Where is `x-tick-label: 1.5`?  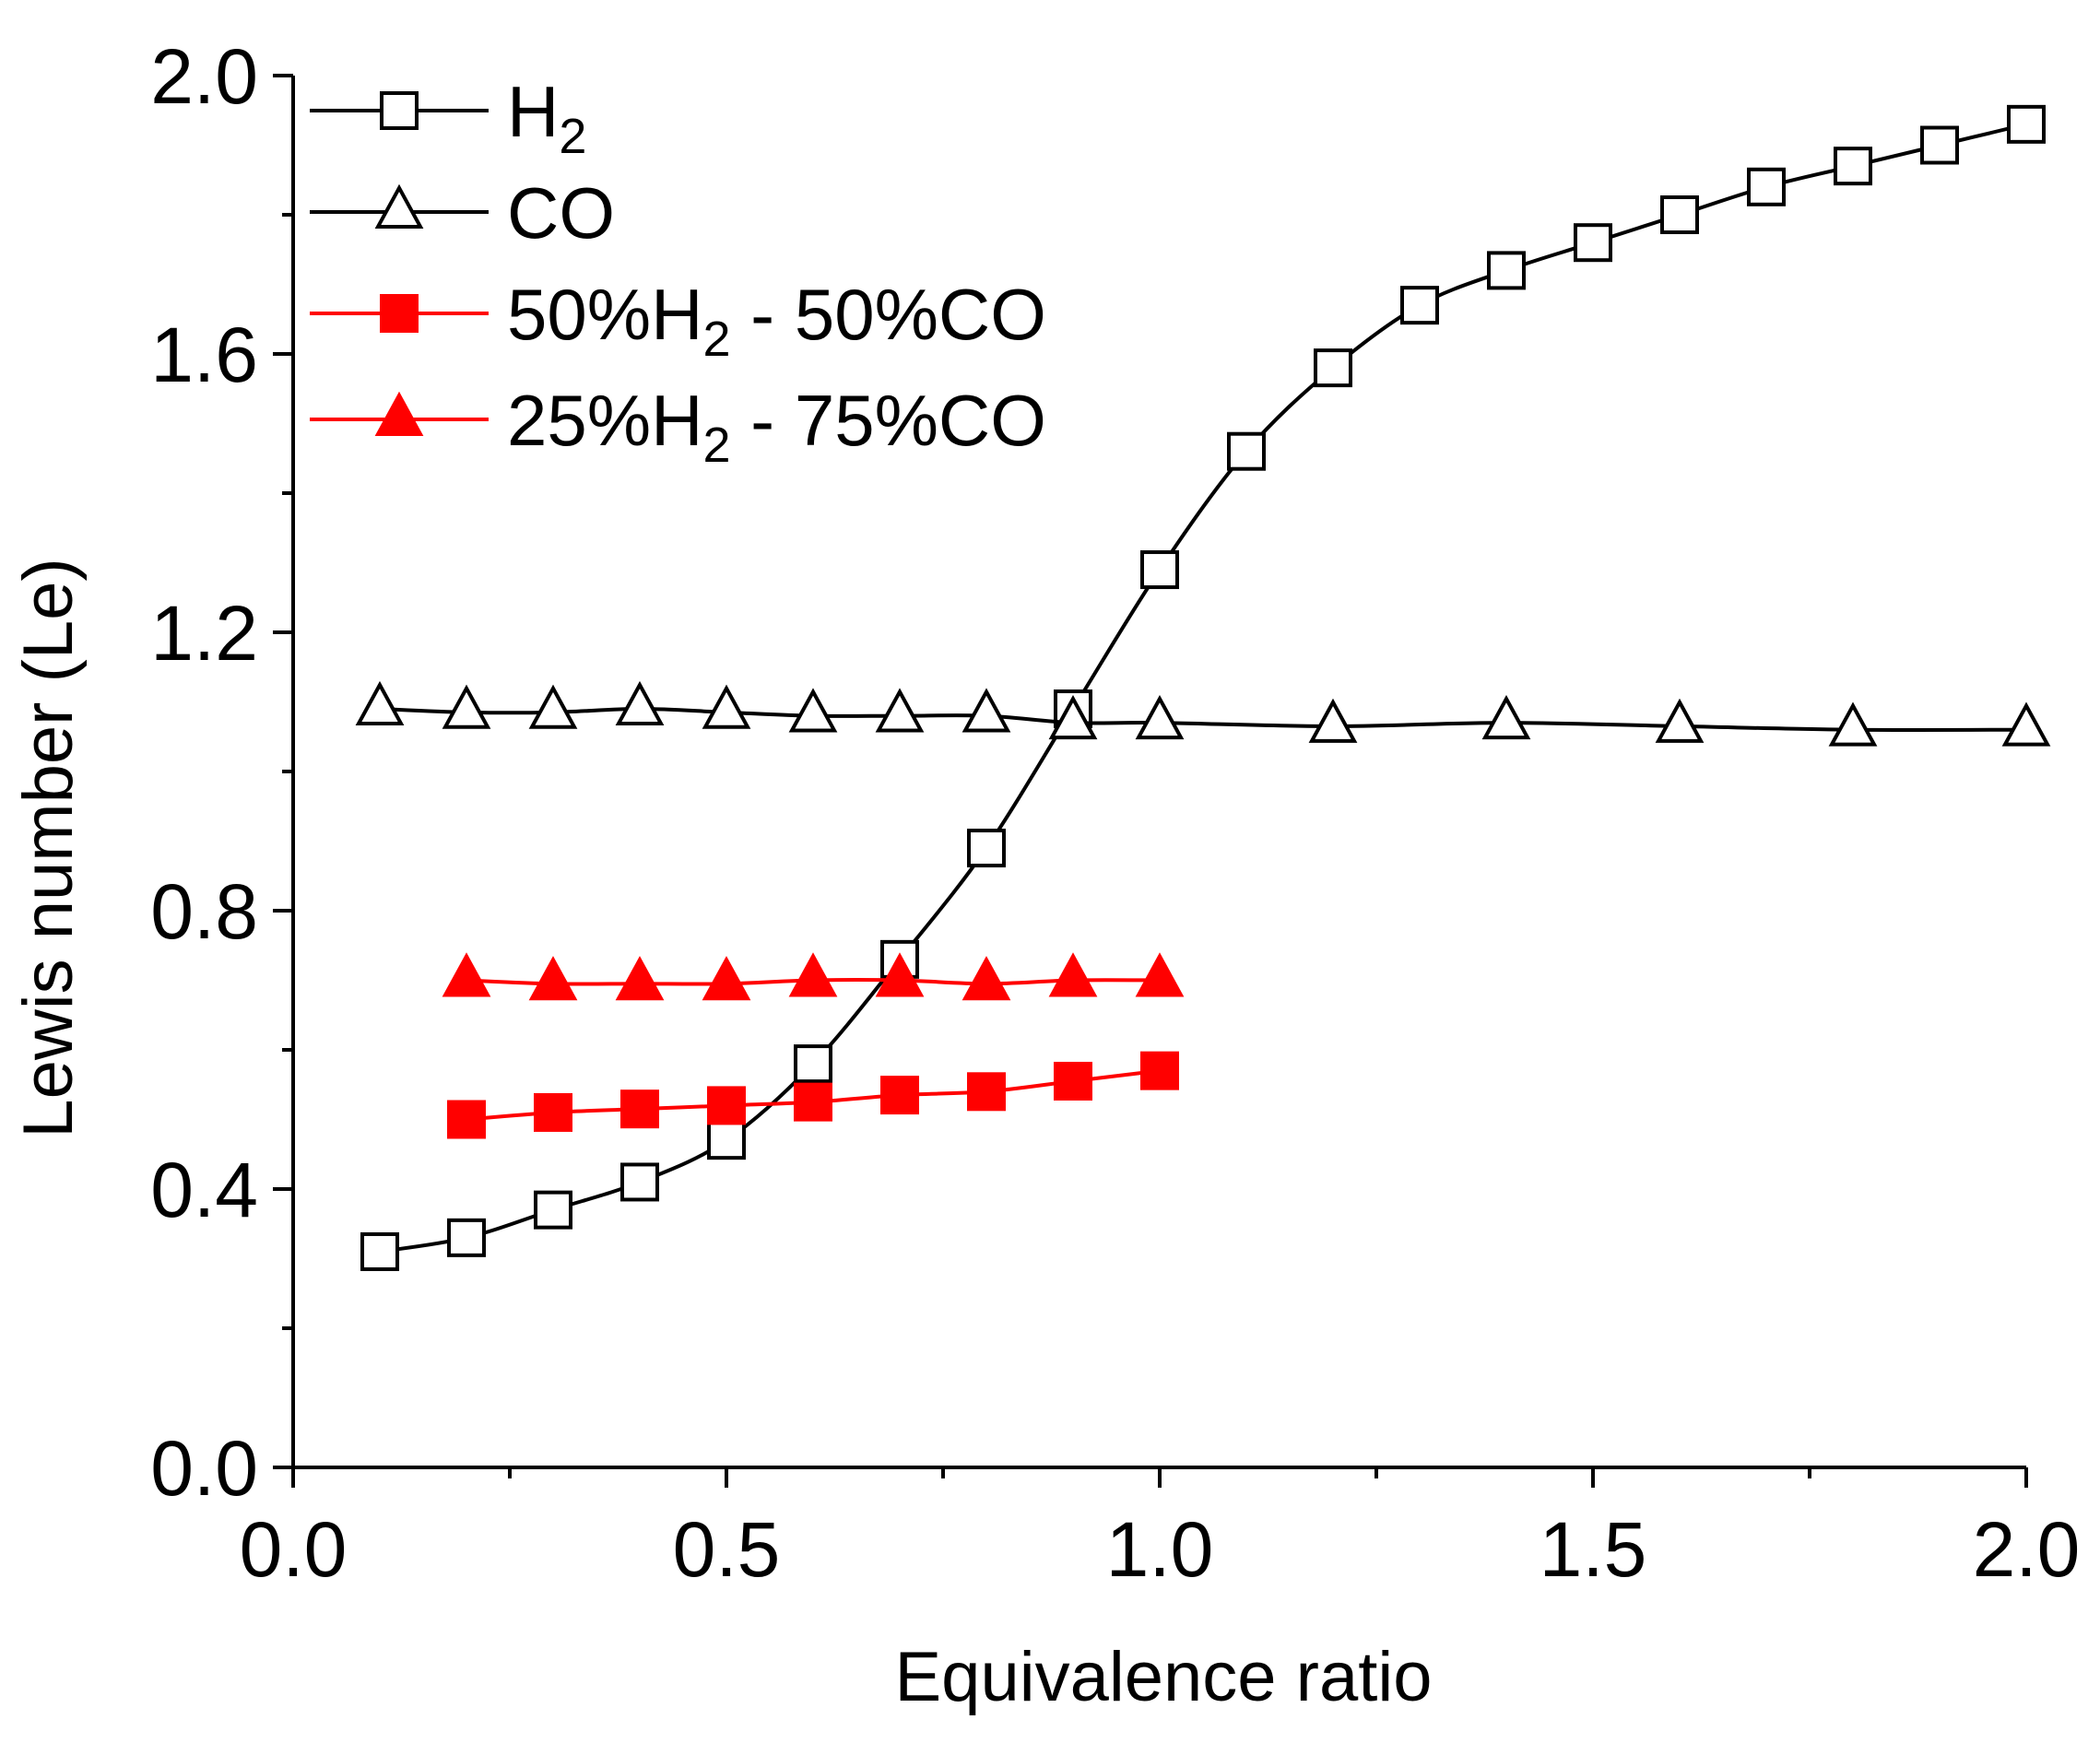
x-tick-label: 1.5 is located at coordinates (1594, 1549).